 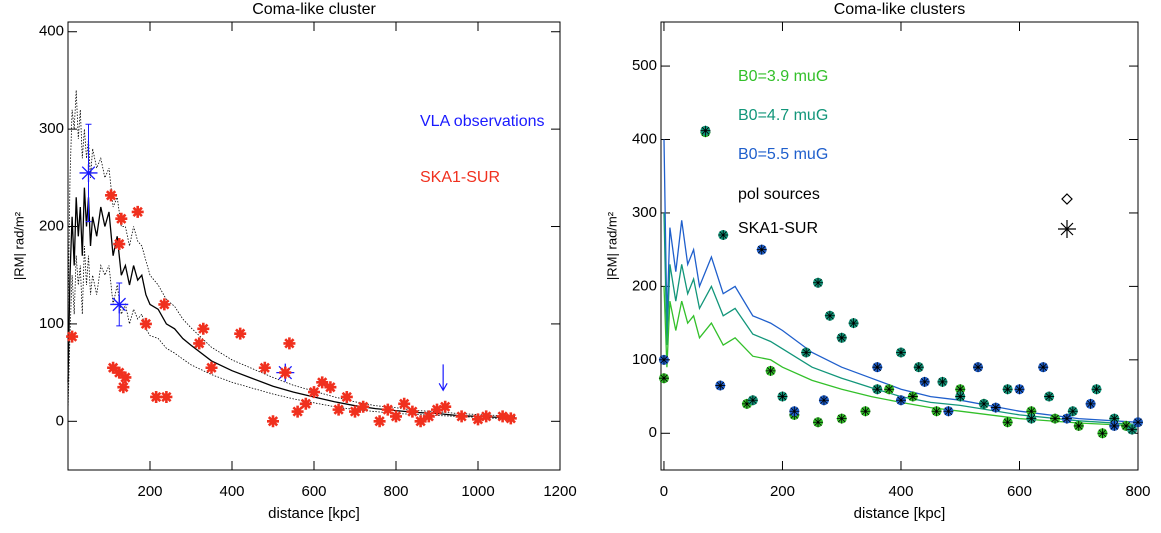 What do you see at coordinates (51, 31) in the screenshot?
I see `y-tick-label: 400` at bounding box center [51, 31].